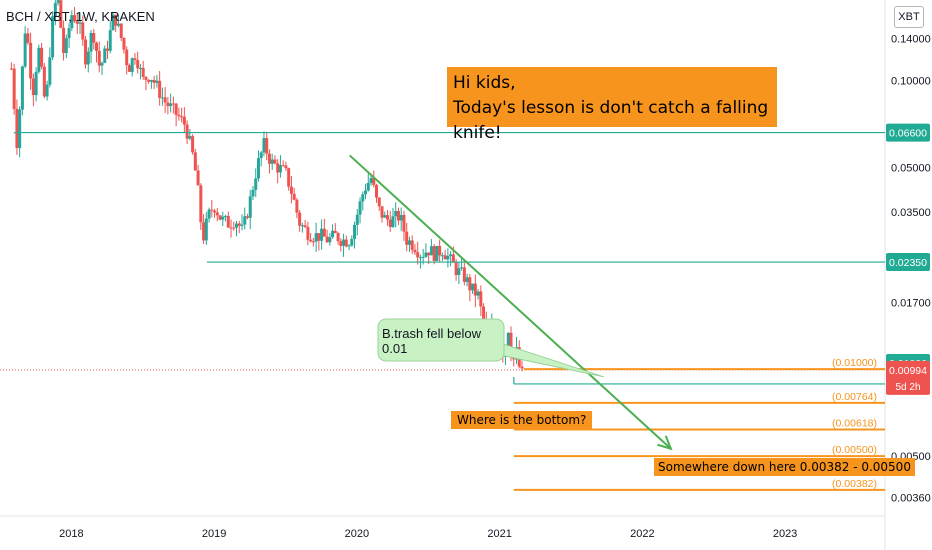 Image resolution: width=932 pixels, height=550 pixels. Describe the element at coordinates (908, 371) in the screenshot. I see `last-price-label: 0.00994` at that location.